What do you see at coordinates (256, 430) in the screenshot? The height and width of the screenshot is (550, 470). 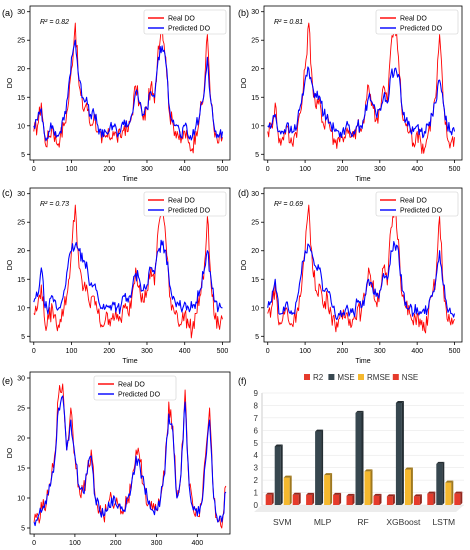 I see `y-tick-label: 6` at bounding box center [256, 430].